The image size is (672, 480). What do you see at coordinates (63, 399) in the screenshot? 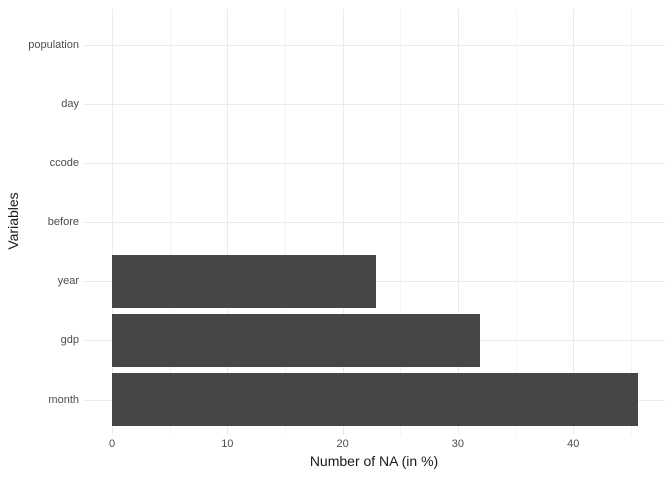
I see `y-tick-label-month: month` at bounding box center [63, 399].